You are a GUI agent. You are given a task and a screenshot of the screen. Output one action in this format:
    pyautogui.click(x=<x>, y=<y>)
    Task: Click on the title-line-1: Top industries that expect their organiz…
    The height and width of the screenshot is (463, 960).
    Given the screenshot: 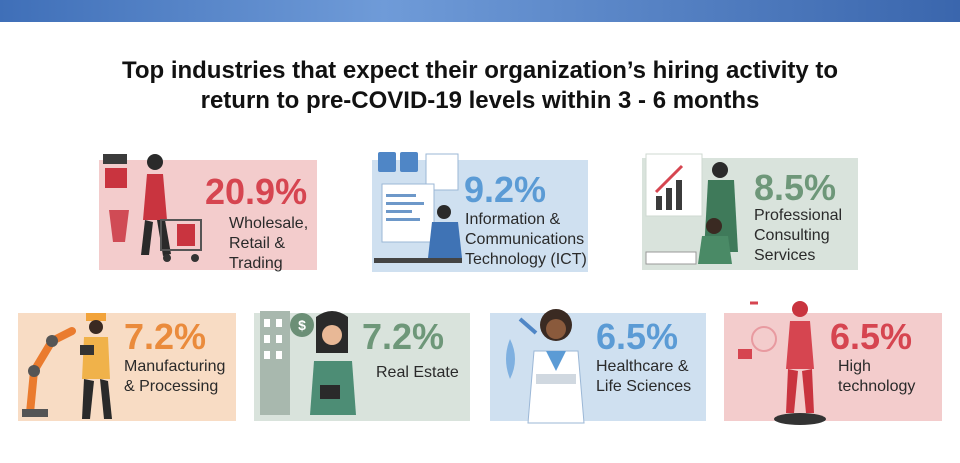 What is the action you would take?
    pyautogui.click(x=480, y=70)
    